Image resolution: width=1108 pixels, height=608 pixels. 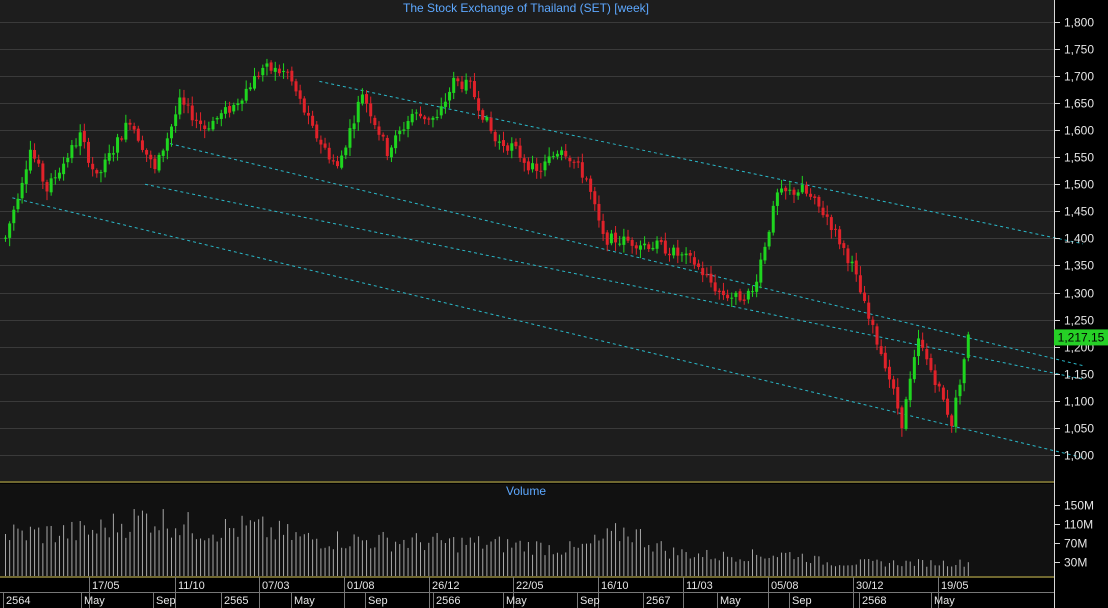 I want to click on date-label-top: 17/05, so click(x=106, y=586).